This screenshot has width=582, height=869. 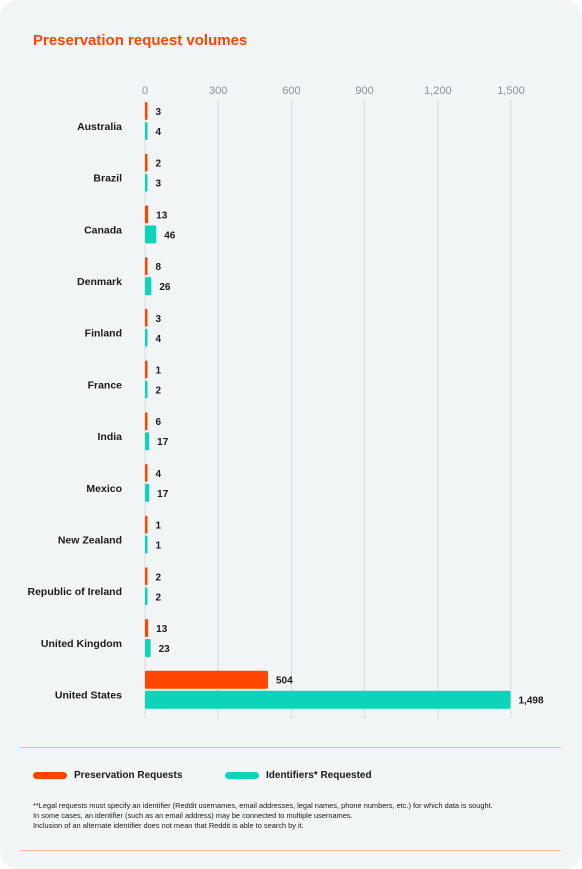 What do you see at coordinates (218, 91) in the screenshot?
I see `x-tick-label: 300` at bounding box center [218, 91].